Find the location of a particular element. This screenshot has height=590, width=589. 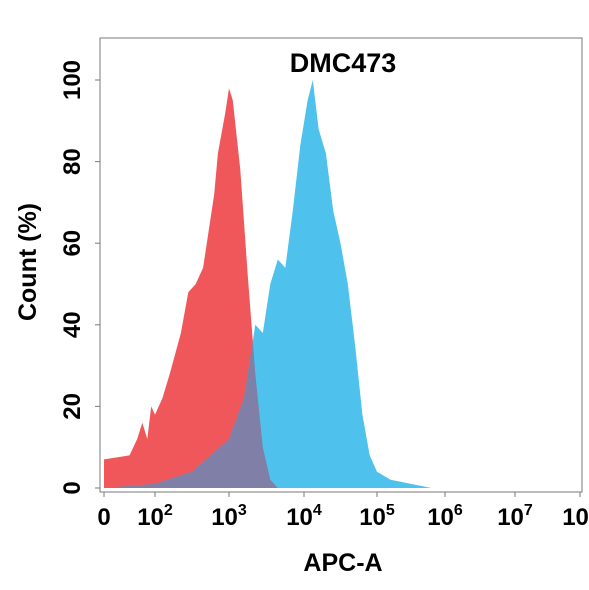

y-tick-label: 80 is located at coordinates (72, 161).